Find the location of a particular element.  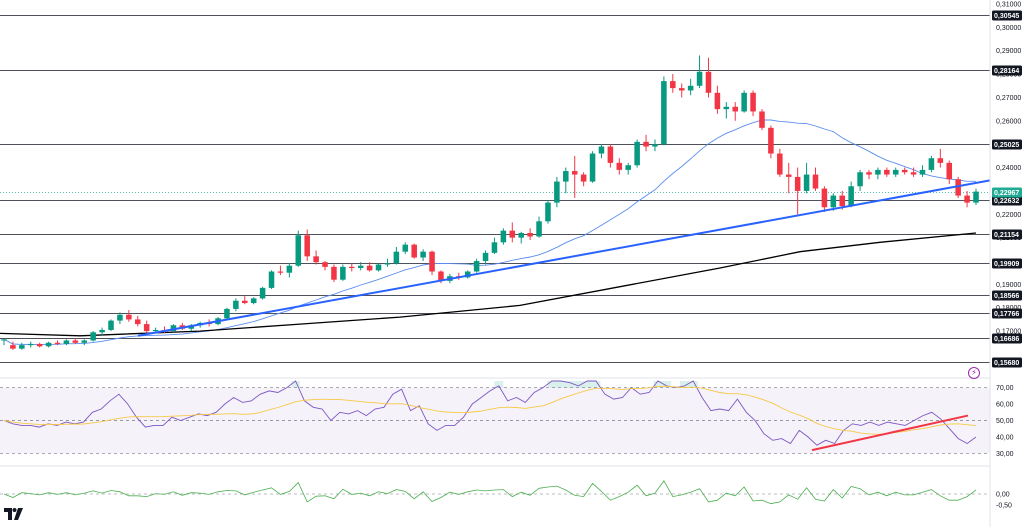

macd-tick-label: -0,50 is located at coordinates (1004, 506).